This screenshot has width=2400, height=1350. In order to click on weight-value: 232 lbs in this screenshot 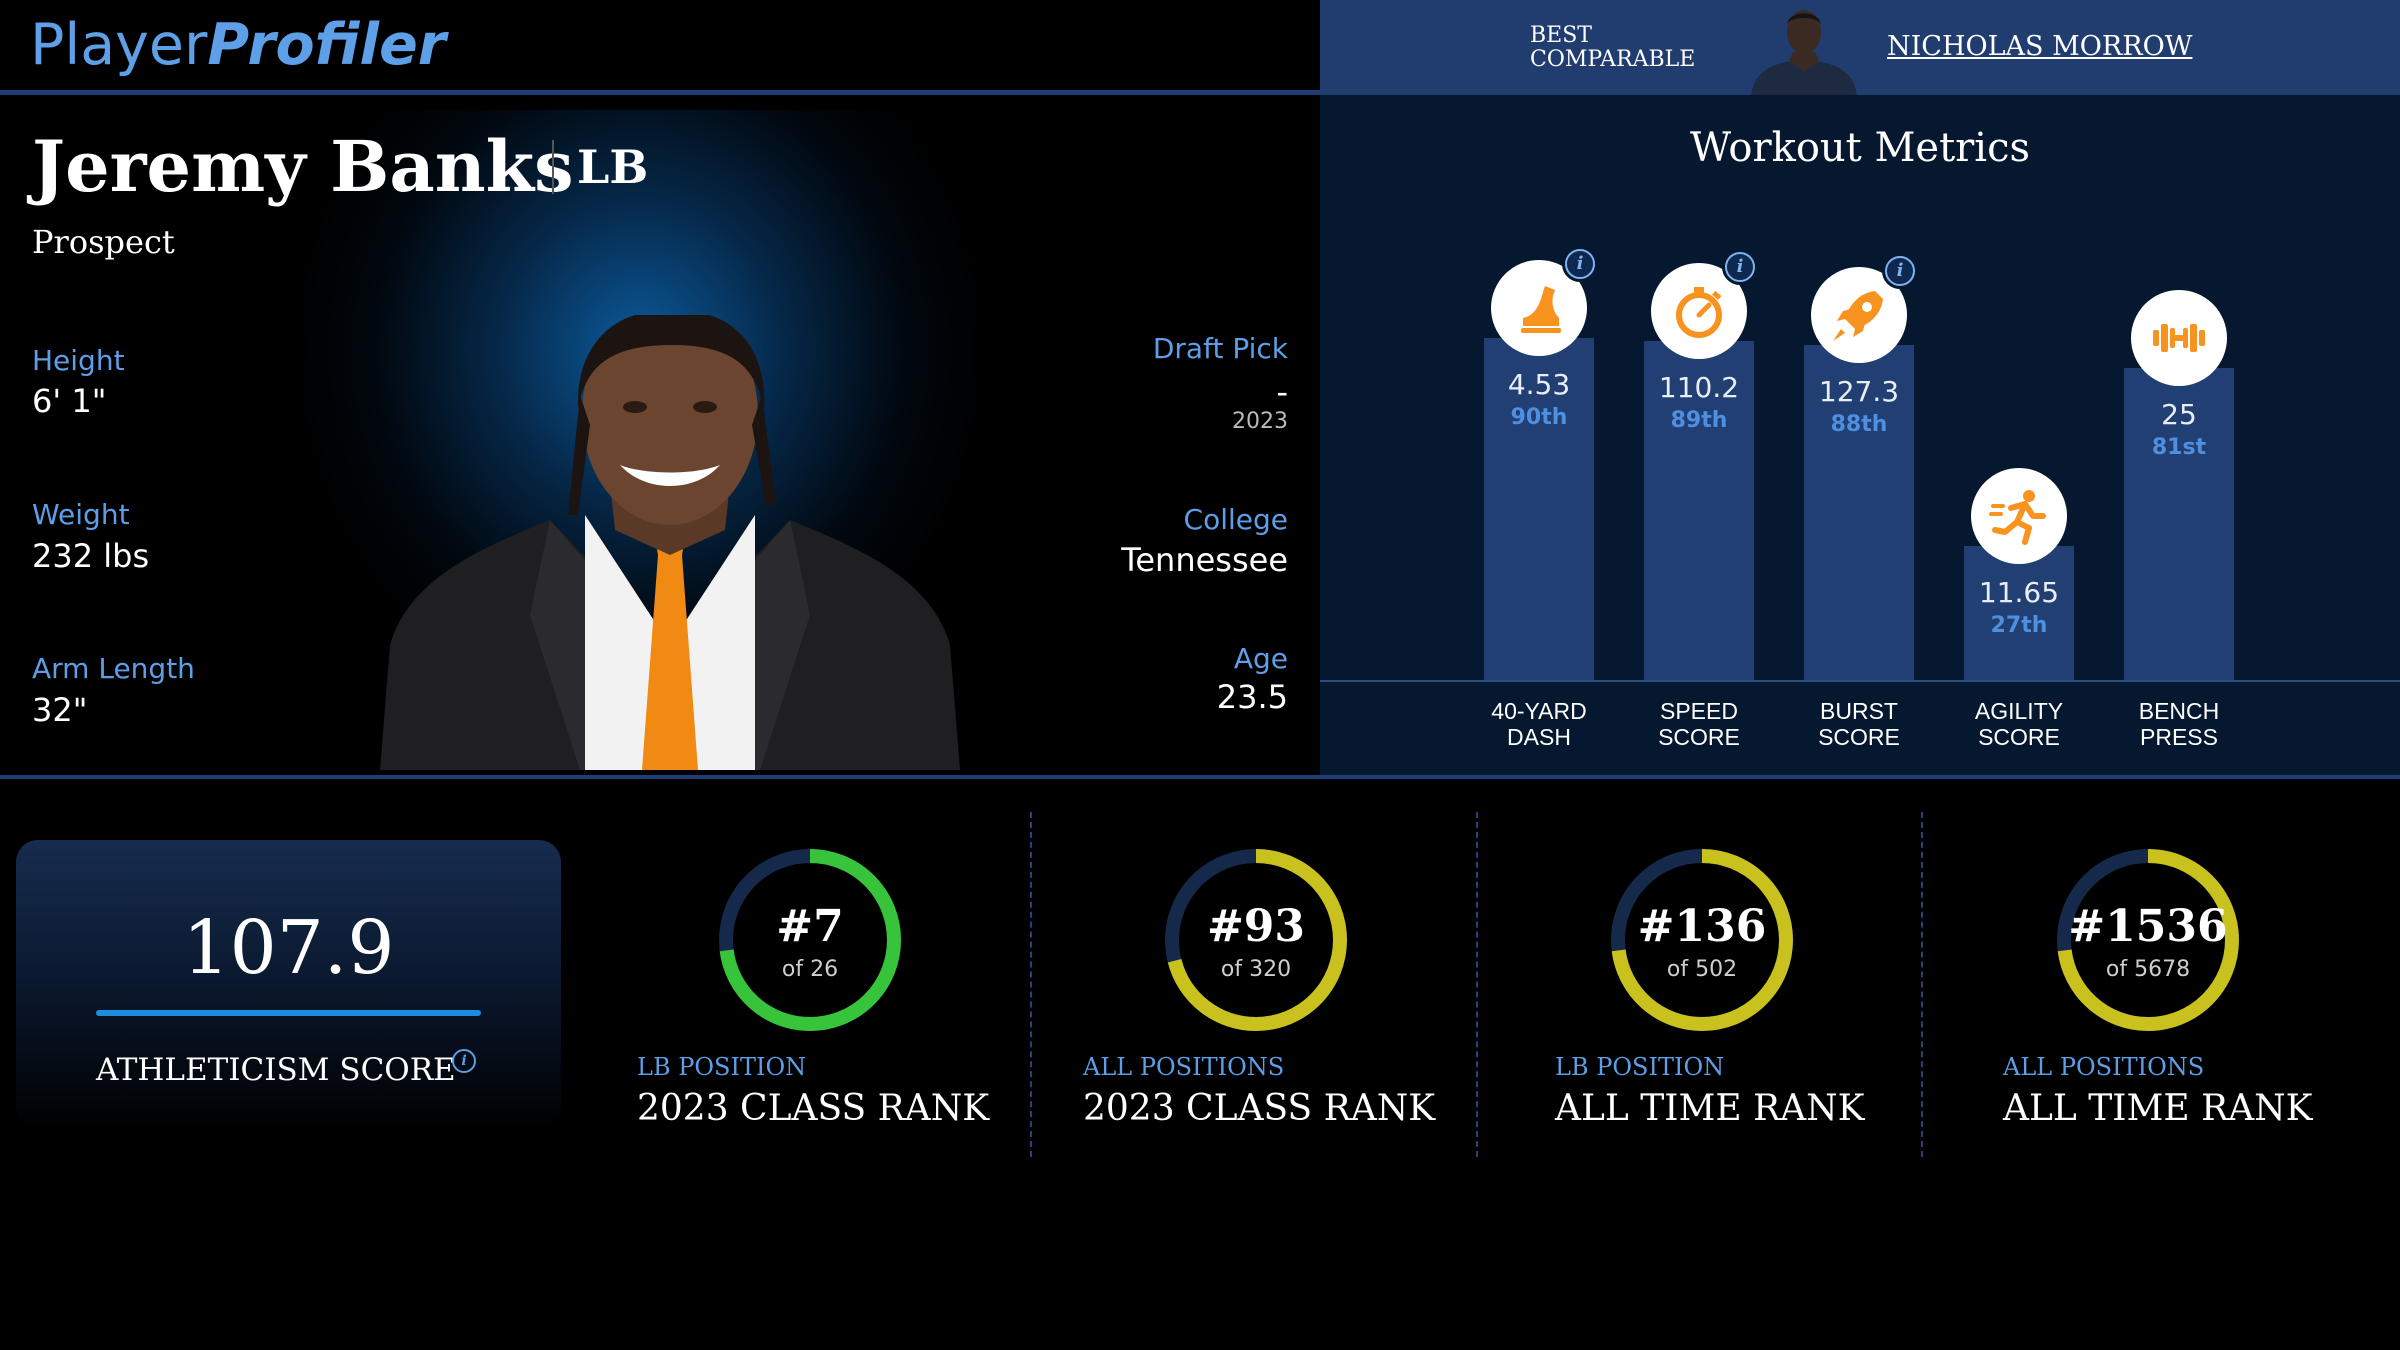, I will do `click(91, 556)`.